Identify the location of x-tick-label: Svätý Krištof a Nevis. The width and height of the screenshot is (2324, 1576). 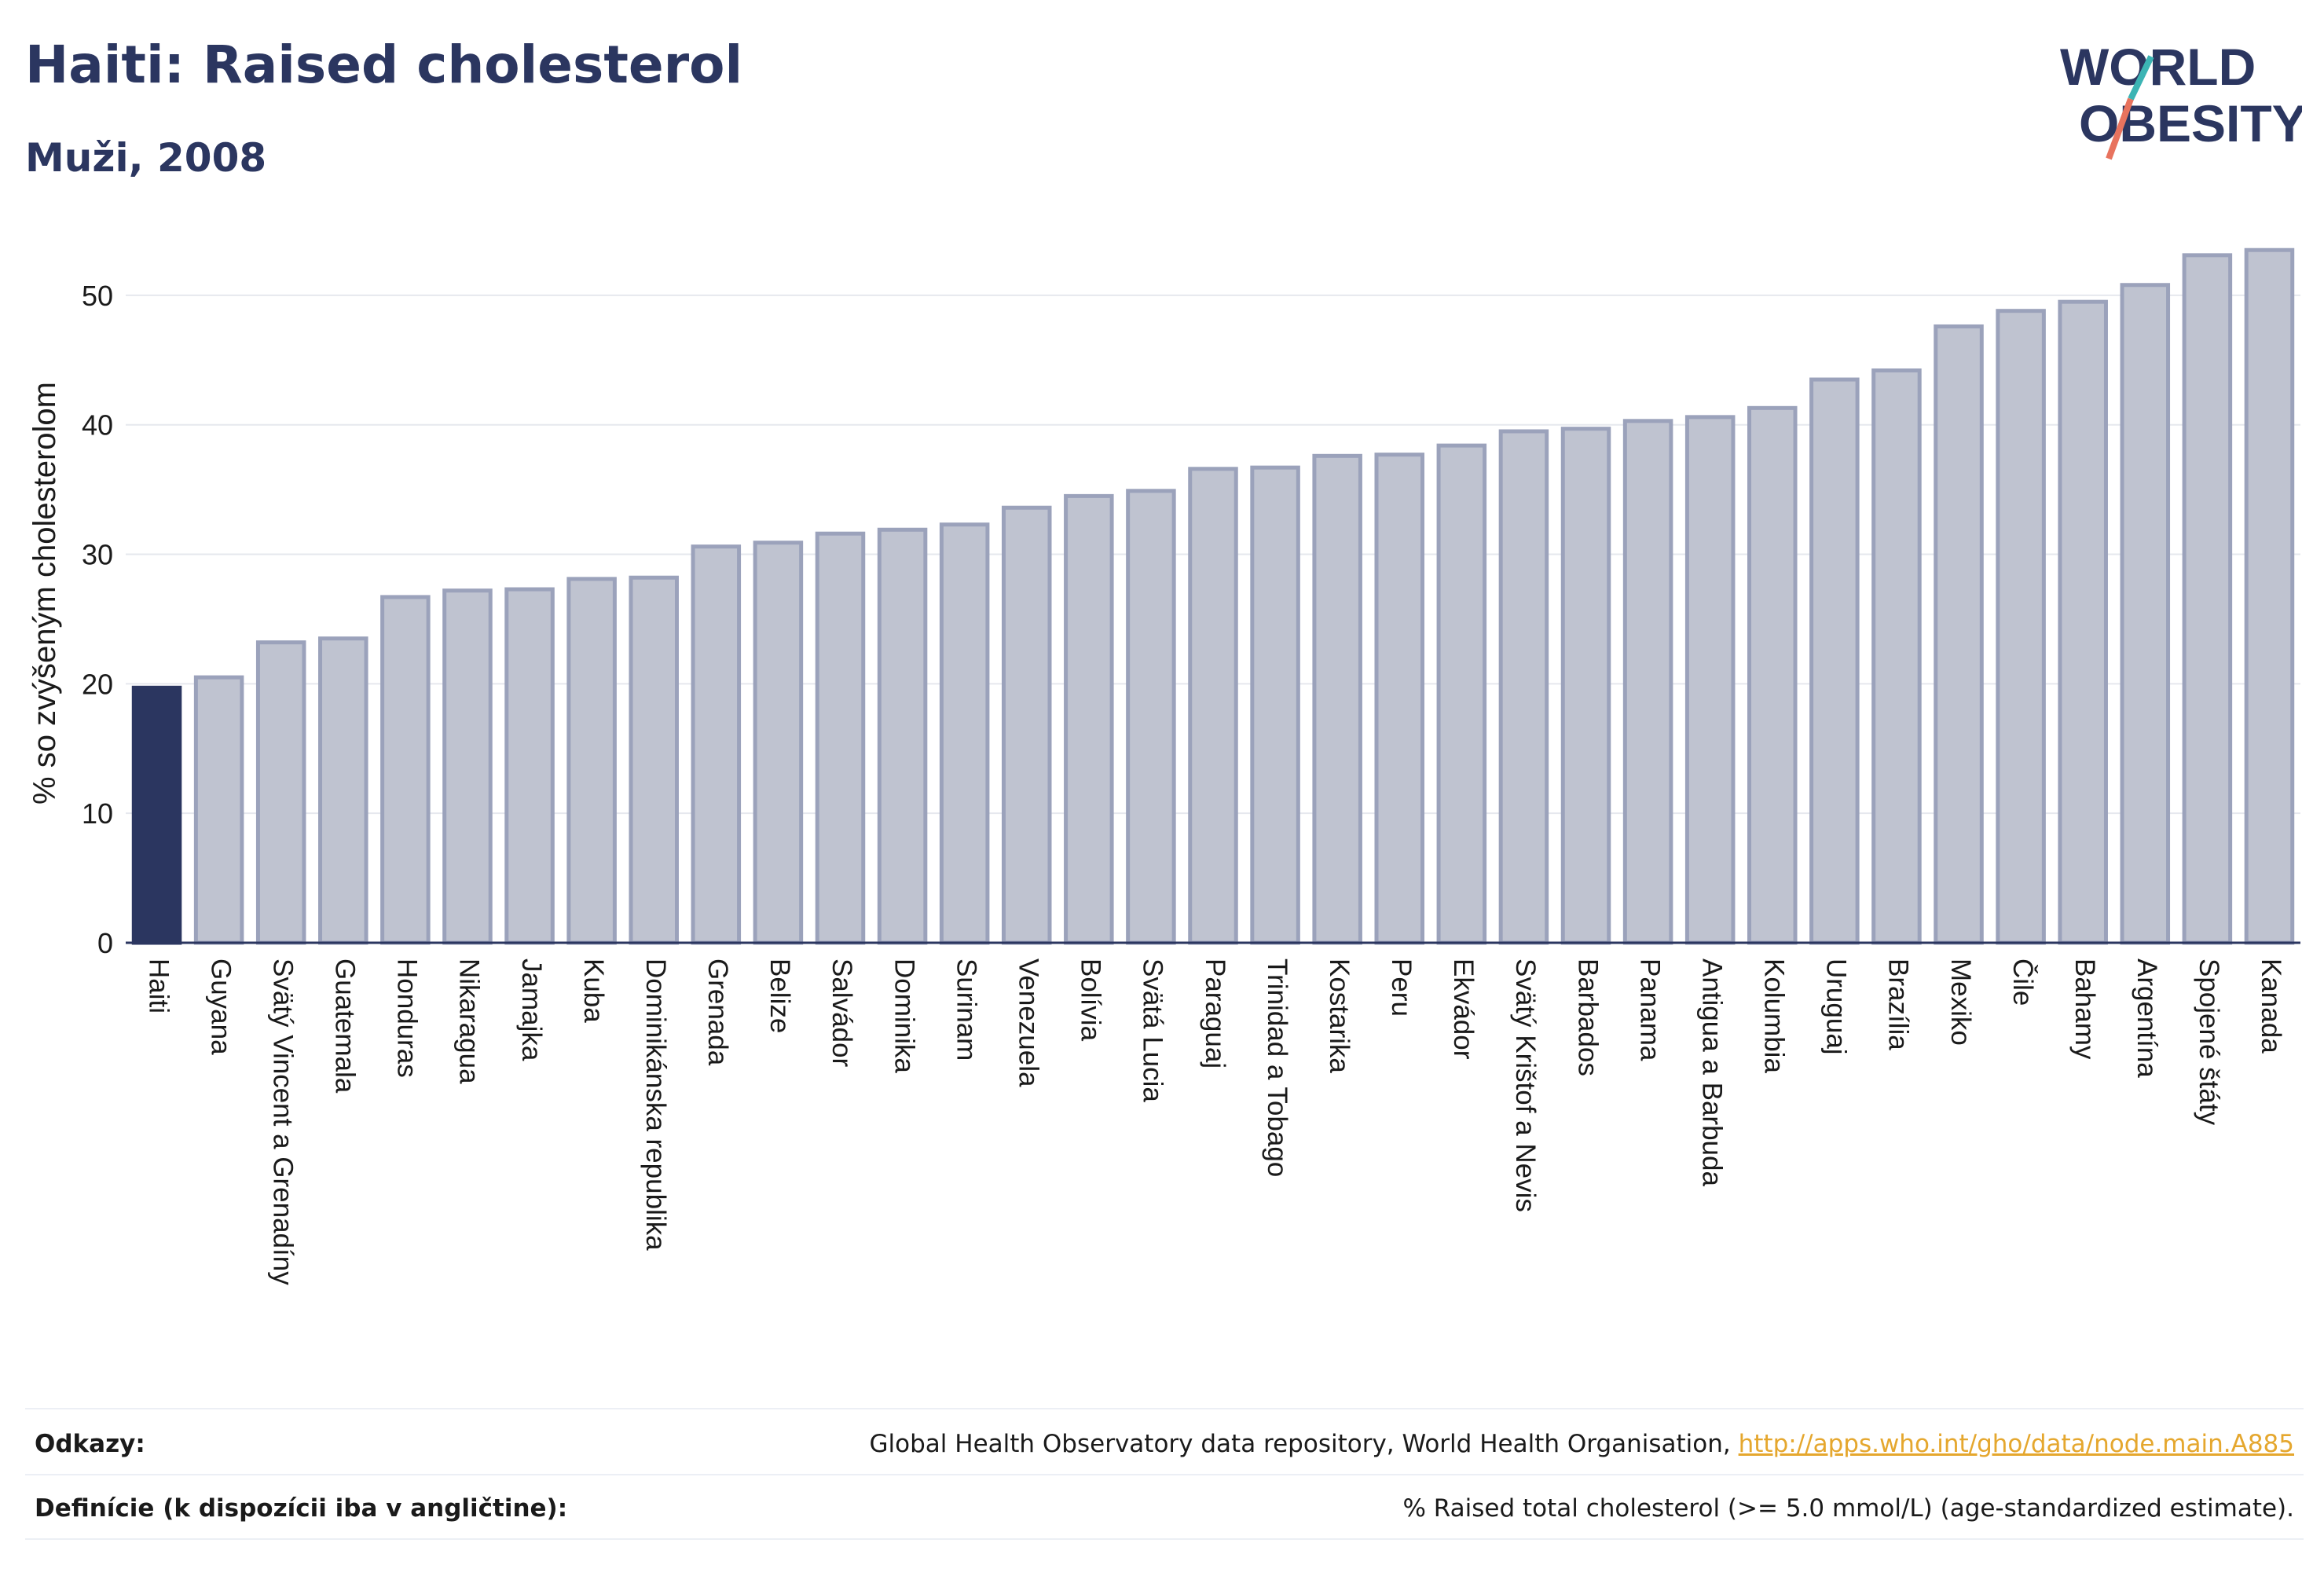
(1525, 1085).